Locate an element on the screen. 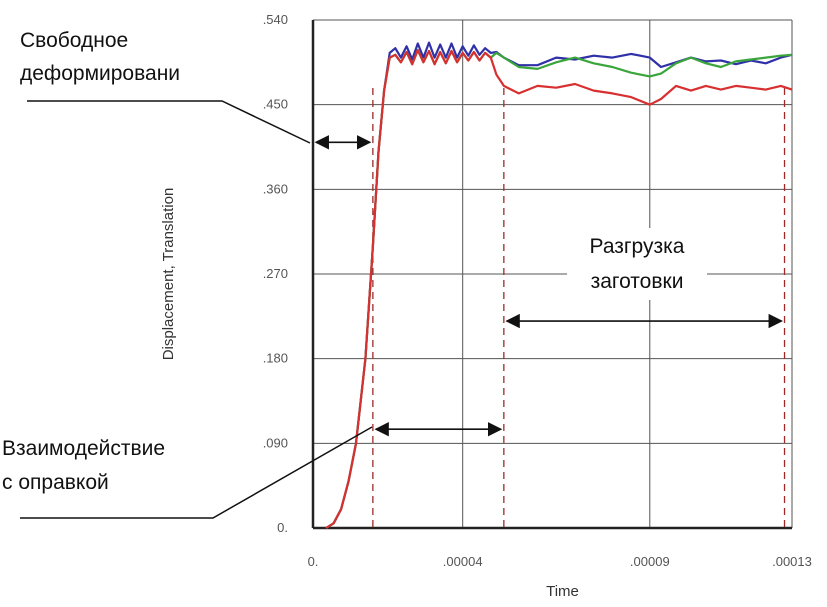 The width and height of the screenshot is (827, 607). y-tick-label: .450 is located at coordinates (275, 104).